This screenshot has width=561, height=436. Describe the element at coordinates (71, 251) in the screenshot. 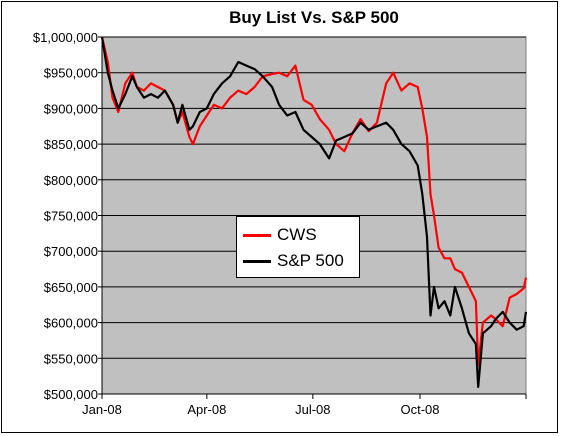

I see `y-tick-label: $700,000` at that location.